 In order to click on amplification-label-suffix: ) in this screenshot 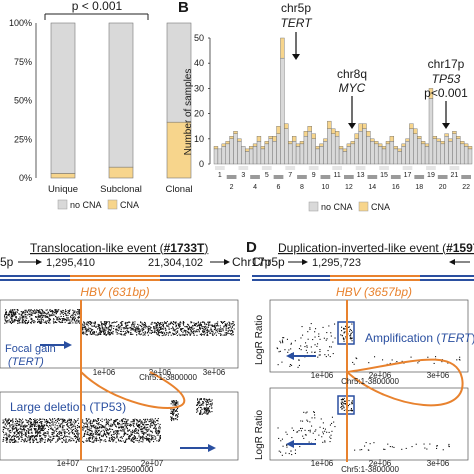, I will do `click(472, 338)`.